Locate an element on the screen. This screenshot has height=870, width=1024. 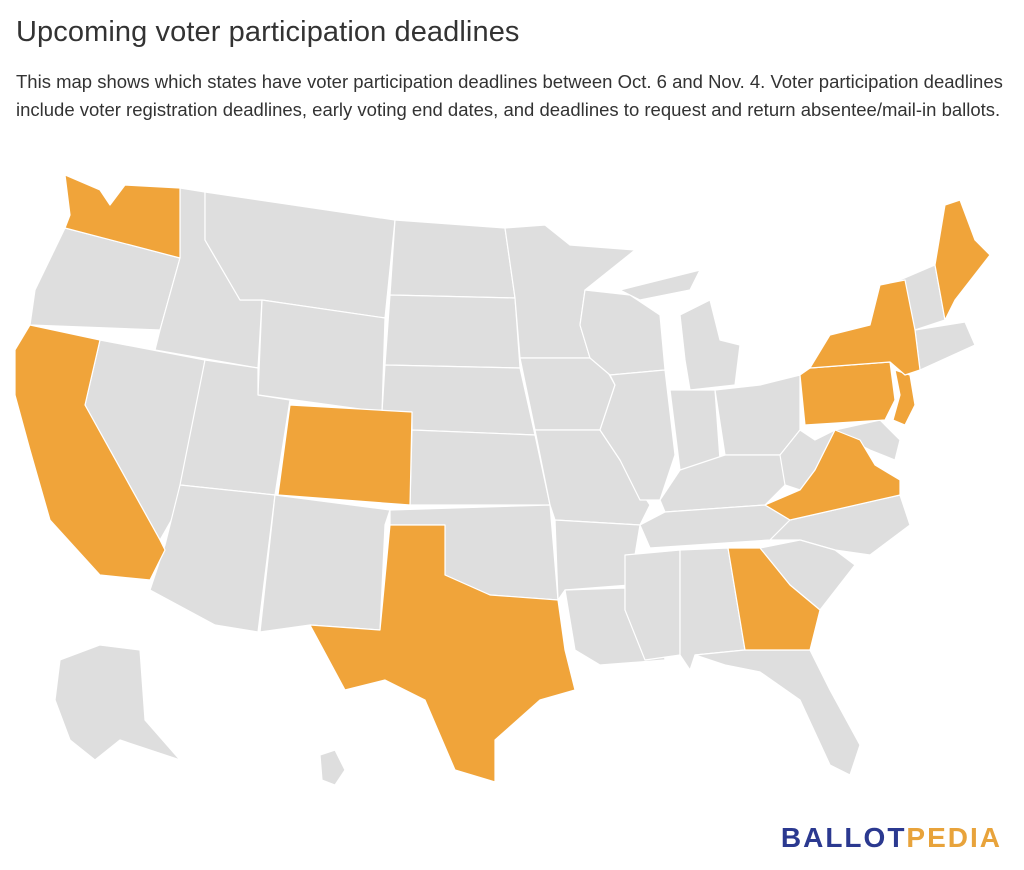
state-massachusetts-ri-ct is located at coordinates (945, 346).